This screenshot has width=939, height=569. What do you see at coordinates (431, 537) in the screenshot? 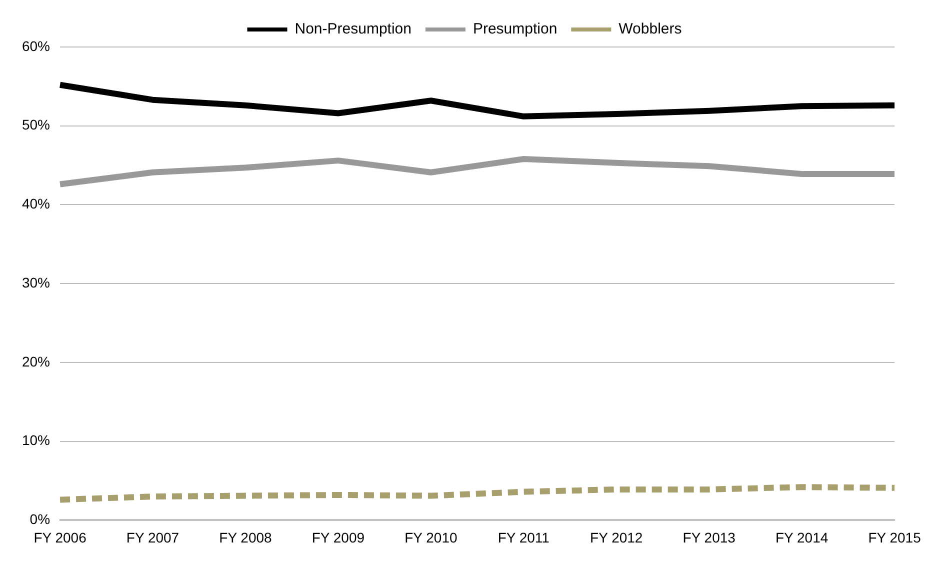
I see `x-tick-label: FY 2010` at bounding box center [431, 537].